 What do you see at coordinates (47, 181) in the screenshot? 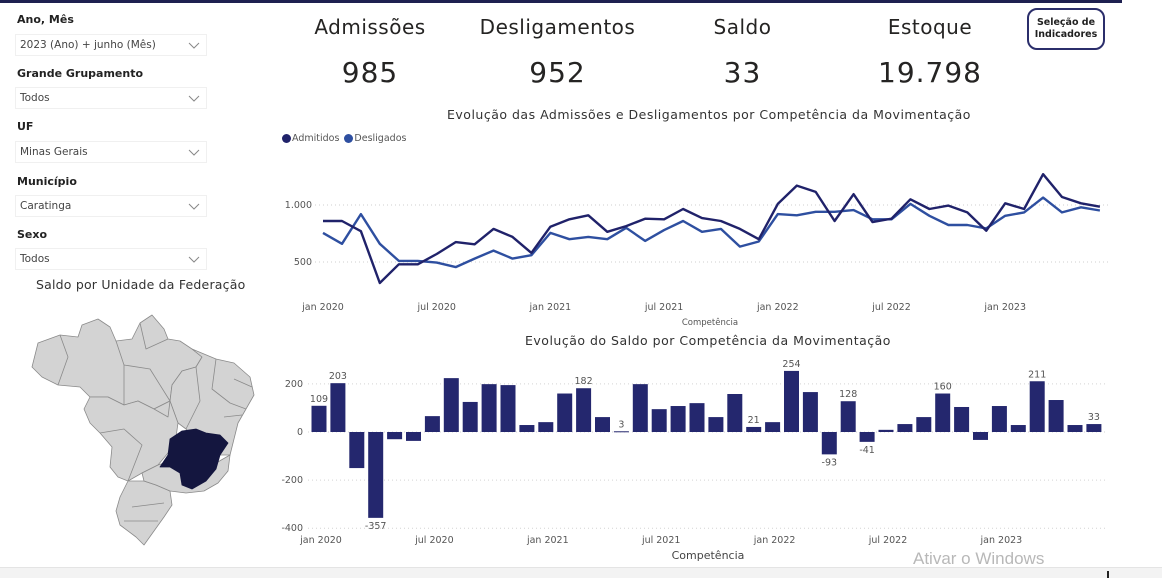
I see `slicer-label-municipio: Município` at bounding box center [47, 181].